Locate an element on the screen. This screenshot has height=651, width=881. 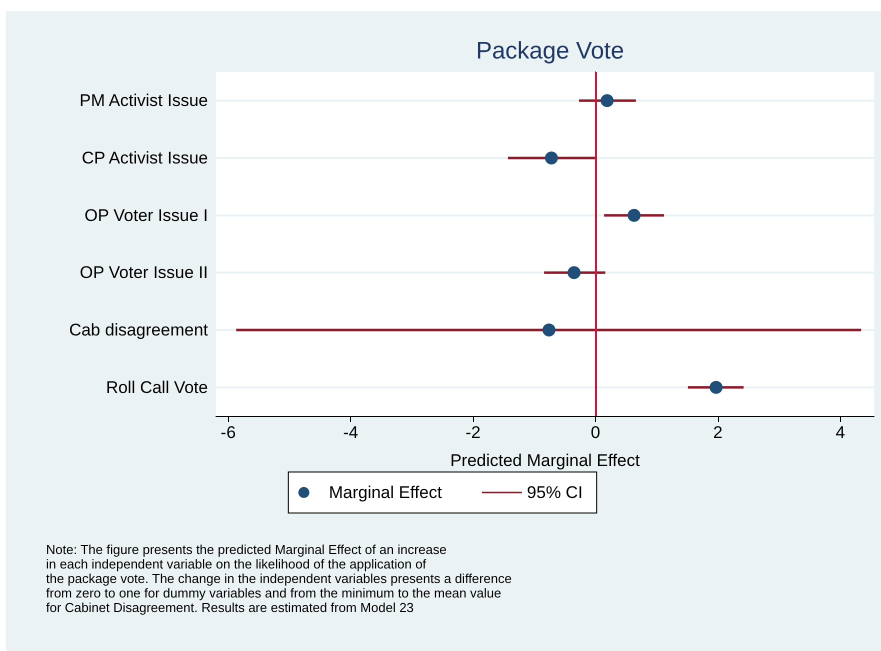
y-tick-label: PM Activist Issue is located at coordinates (144, 100).